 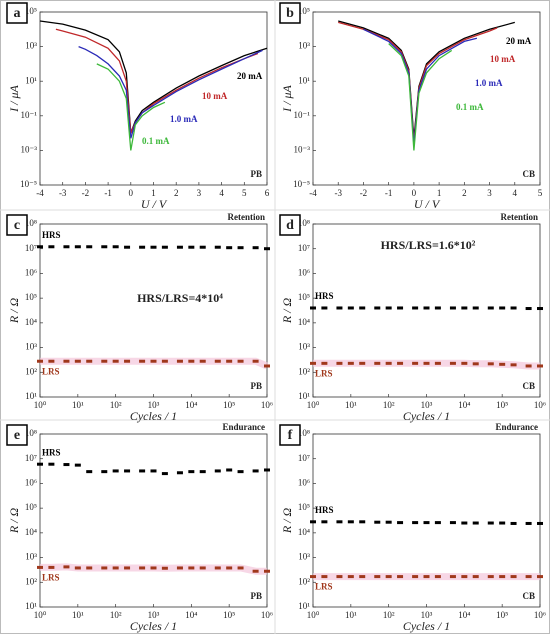 I want to click on ratio-annotation: HRS/LRS=4*10⁴, so click(x=180, y=298).